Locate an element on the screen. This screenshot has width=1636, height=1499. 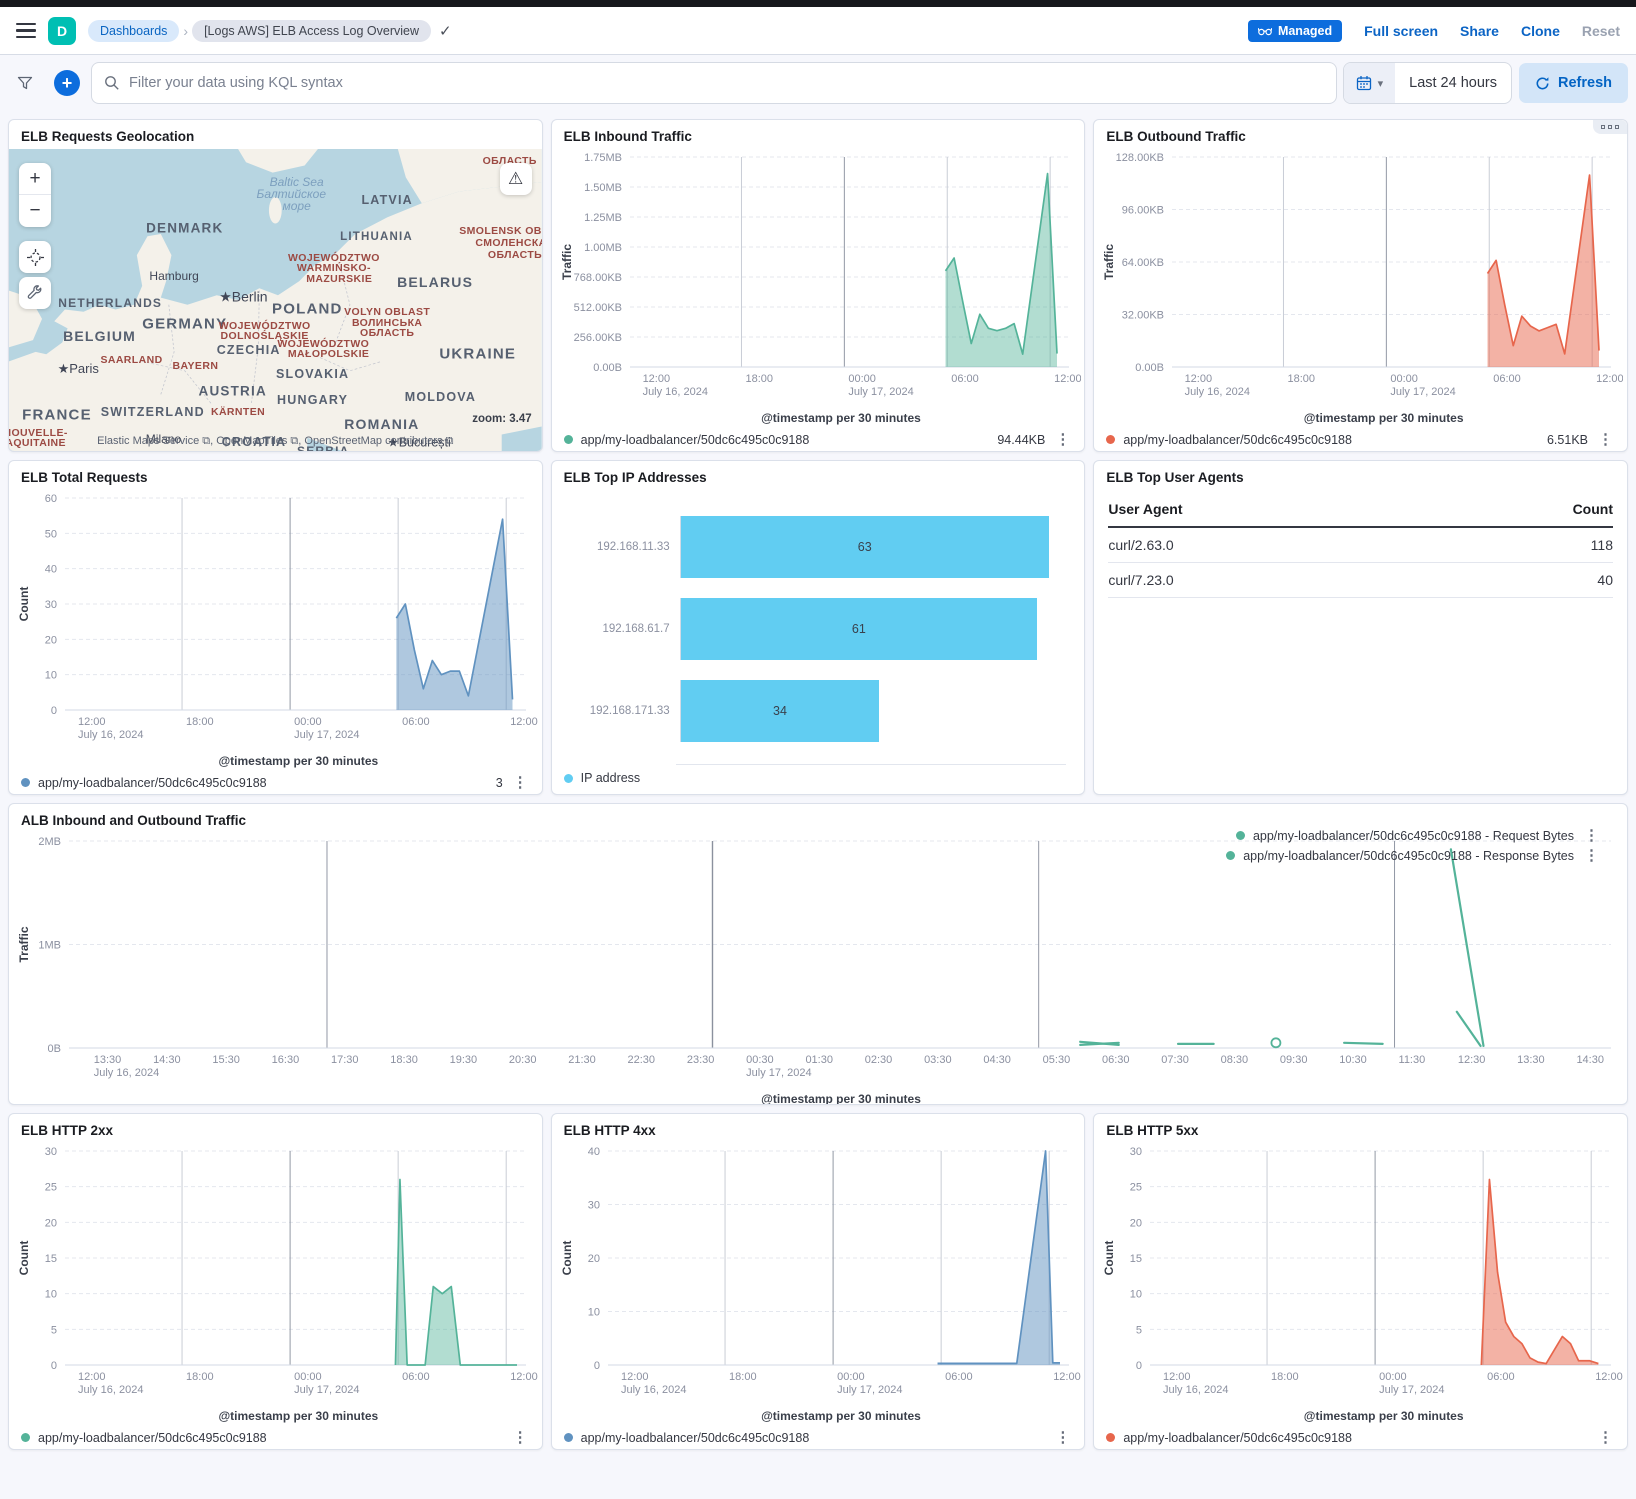
panel-title: ELB Top User Agents is located at coordinates (1175, 477).